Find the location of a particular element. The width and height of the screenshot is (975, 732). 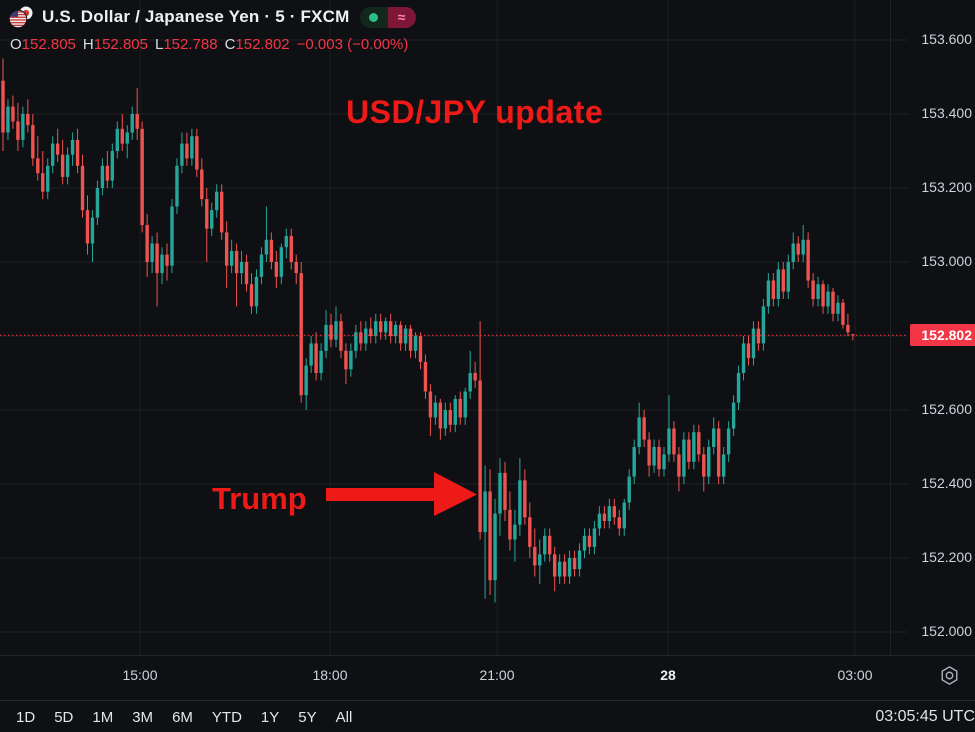

price-axis-label: 152.000 is located at coordinates (946, 631).